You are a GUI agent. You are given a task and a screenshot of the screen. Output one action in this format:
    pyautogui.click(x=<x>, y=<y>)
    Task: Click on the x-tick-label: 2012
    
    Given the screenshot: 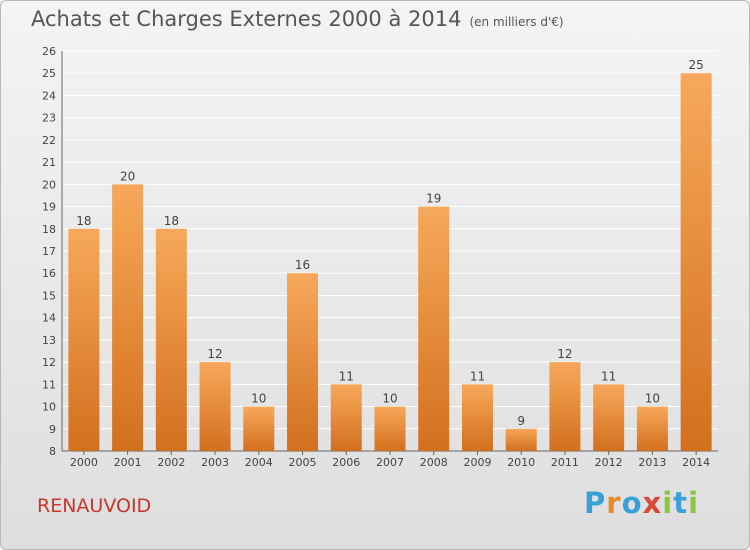 What is the action you would take?
    pyautogui.click(x=609, y=462)
    